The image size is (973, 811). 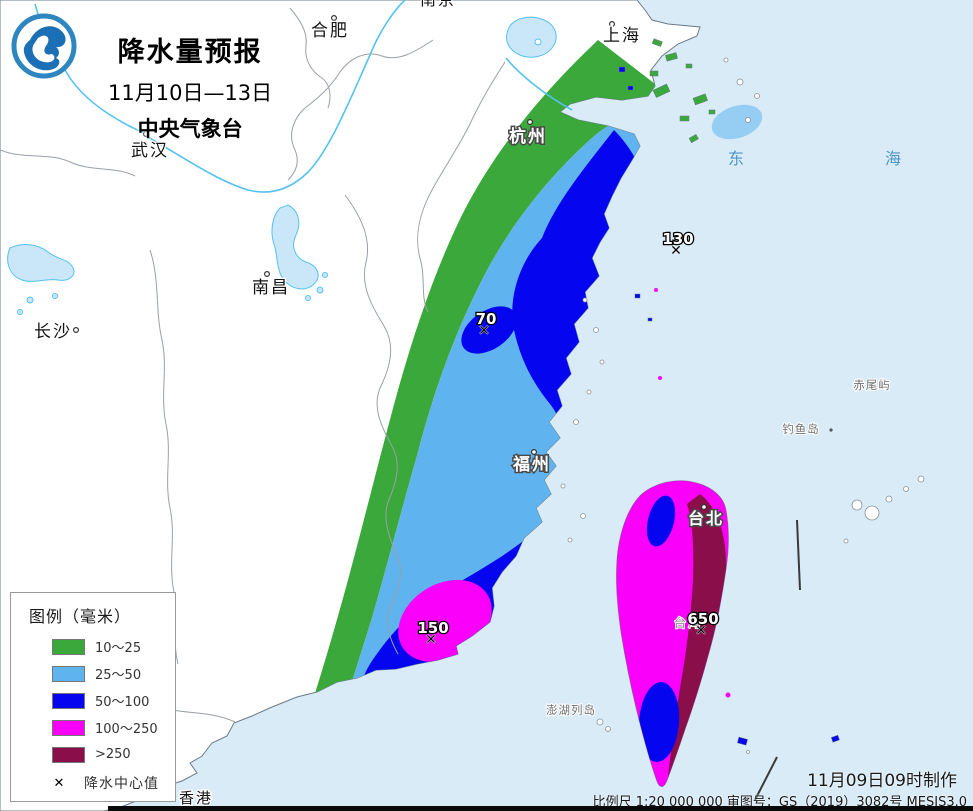 I want to click on city-label: 合肥, so click(x=330, y=31).